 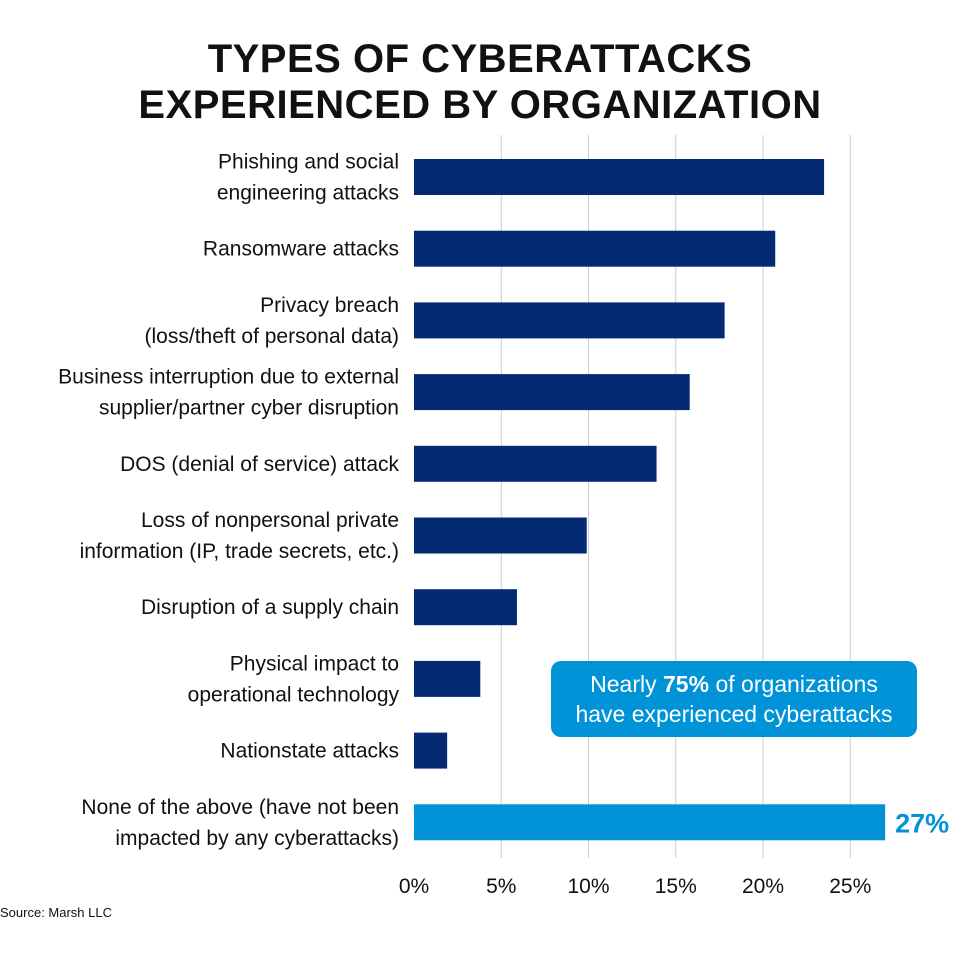 I want to click on x-tick-label-25%: 25%, so click(x=850, y=886).